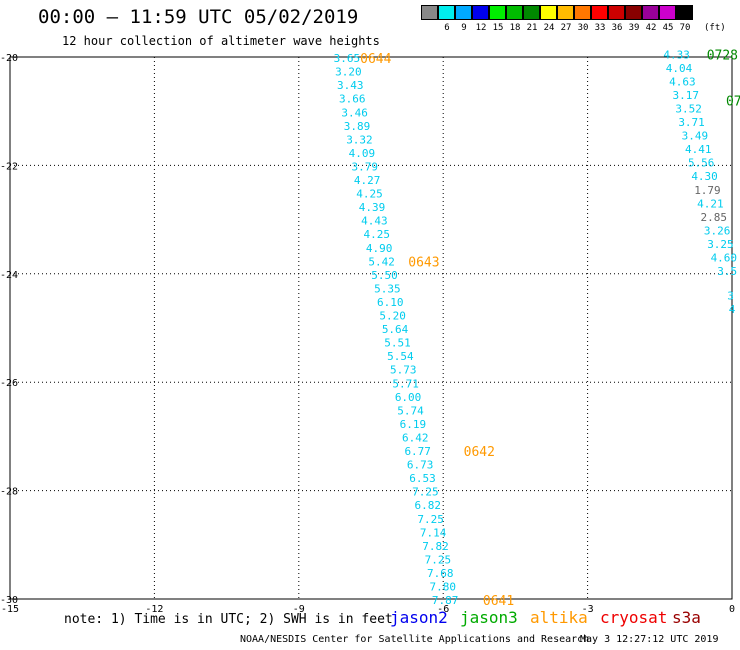 The width and height of the screenshot is (740, 650). I want to click on wave-height-point: 4.09, so click(362, 153).